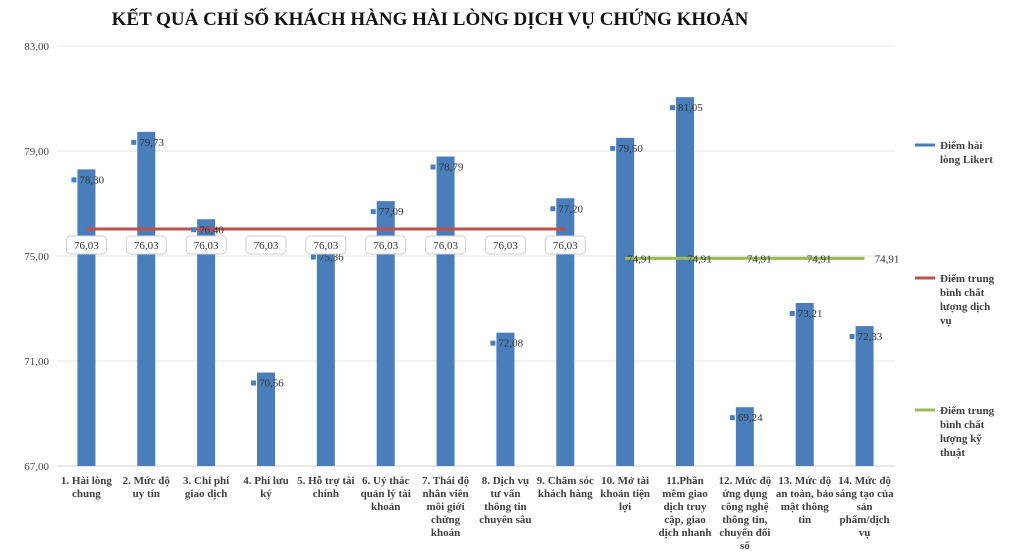 This screenshot has height=559, width=1024. I want to click on bar-value-label: 79,50, so click(630, 149).